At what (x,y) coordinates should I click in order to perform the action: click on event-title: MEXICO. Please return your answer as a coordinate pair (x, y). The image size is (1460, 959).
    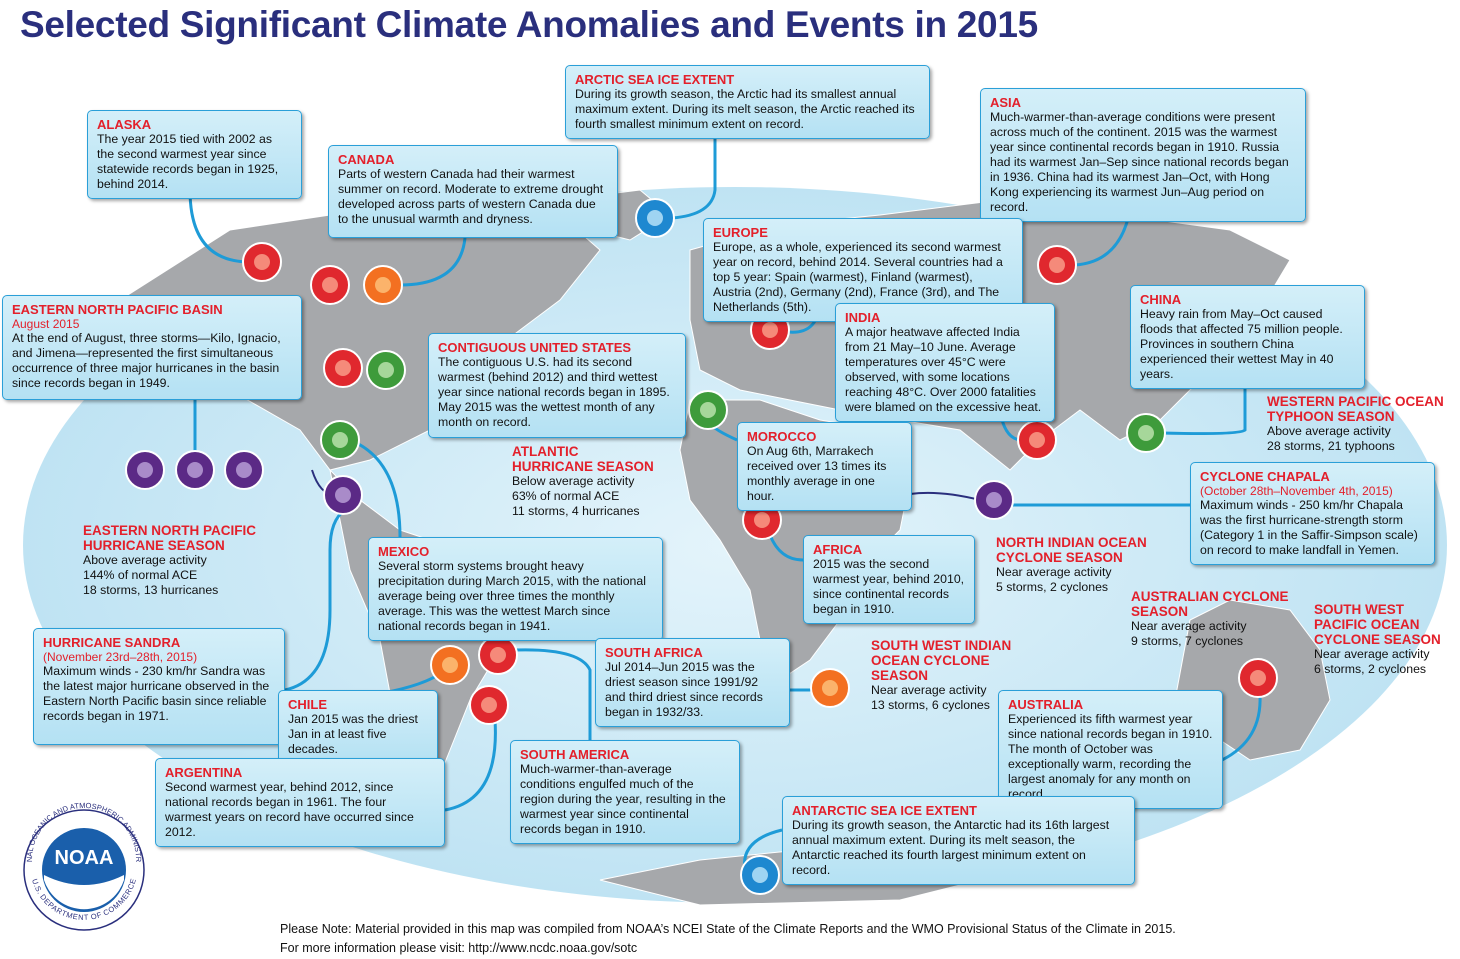
    Looking at the image, I should click on (404, 551).